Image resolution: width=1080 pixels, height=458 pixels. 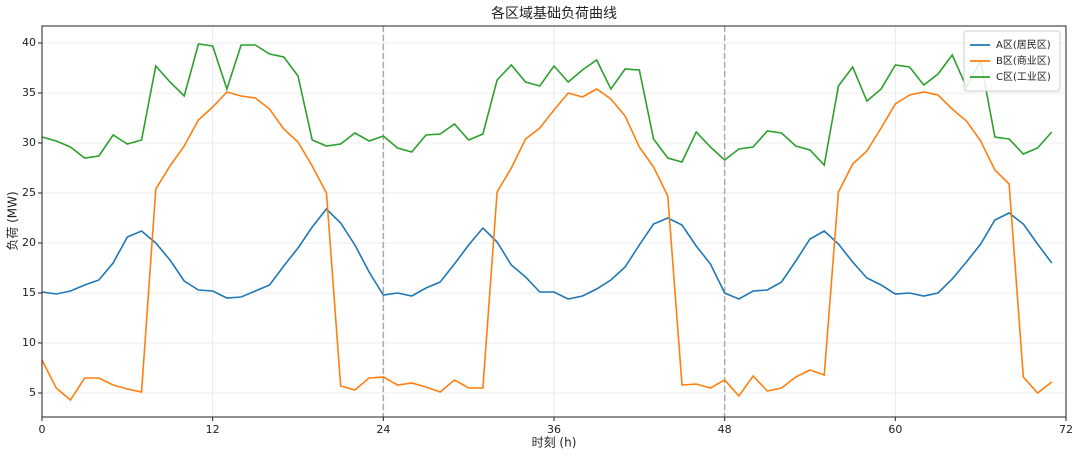 I want to click on y-tick-label: 5, so click(x=32, y=392).